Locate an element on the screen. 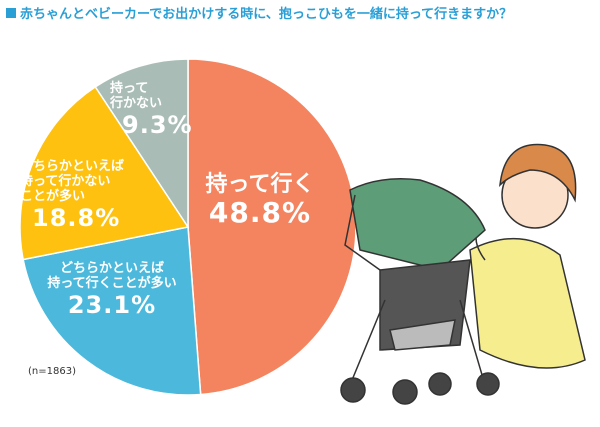  value-label: 48.8% is located at coordinates (260, 213).